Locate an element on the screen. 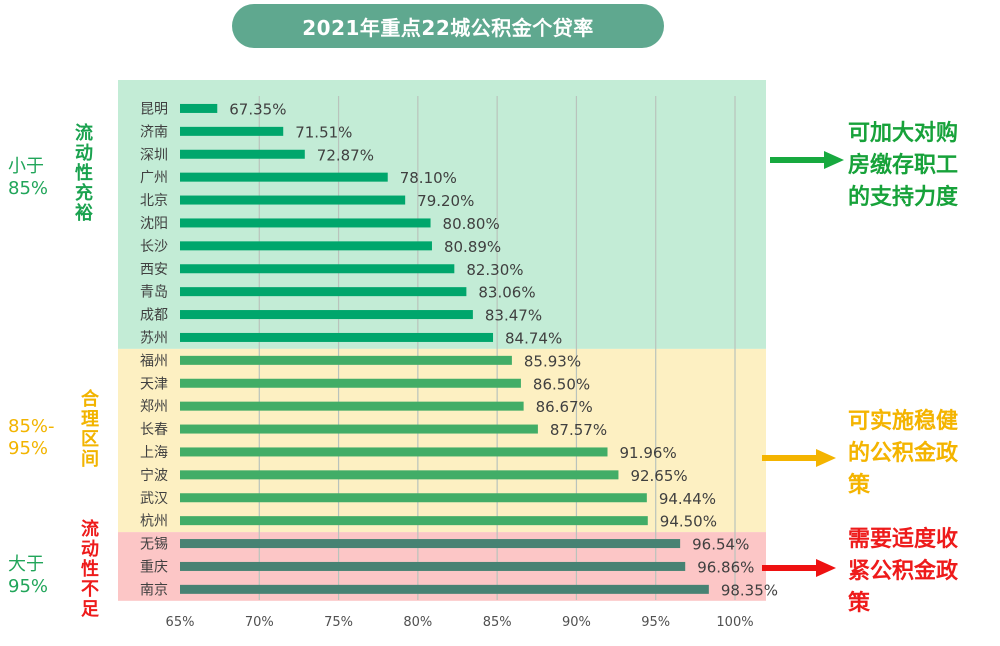  desc-label-high: 流动性不足 is located at coordinates (90, 569).